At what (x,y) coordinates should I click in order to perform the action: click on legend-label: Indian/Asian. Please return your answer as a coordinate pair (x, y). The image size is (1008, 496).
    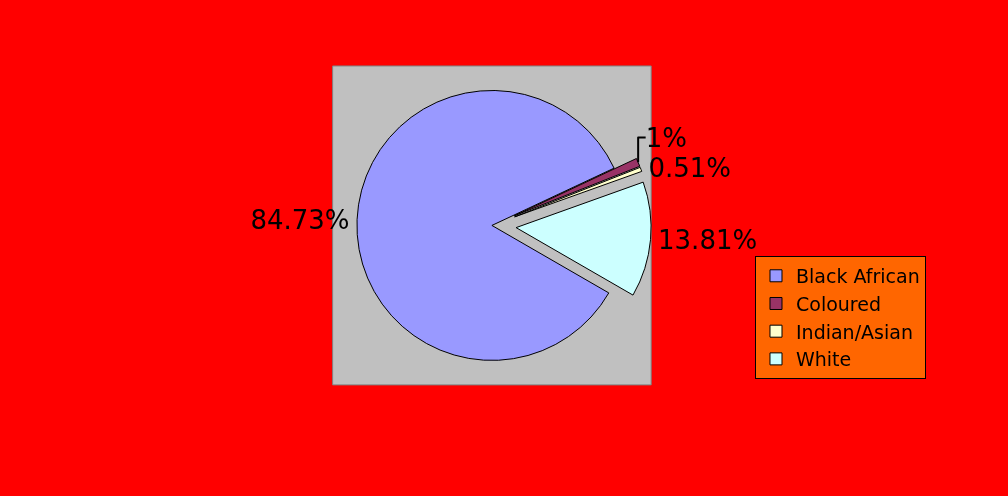
    Looking at the image, I should click on (854, 331).